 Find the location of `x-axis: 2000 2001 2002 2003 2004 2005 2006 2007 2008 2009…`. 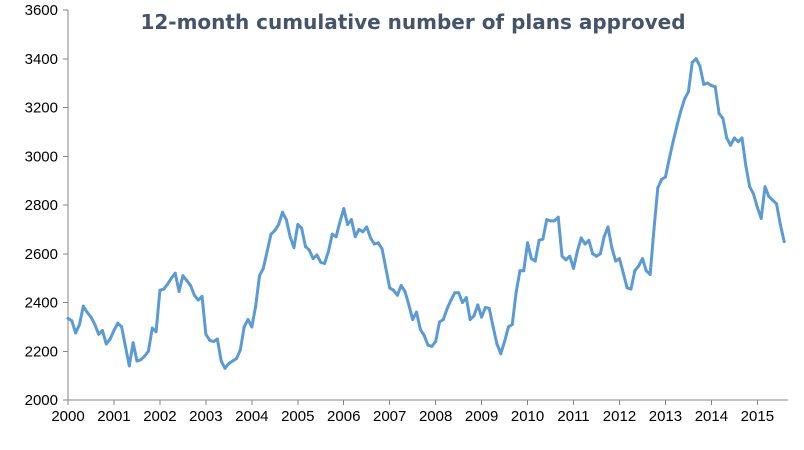

x-axis: 2000 2001 2002 2003 2004 2005 2006 2007 2008 2009… is located at coordinates (419, 412).